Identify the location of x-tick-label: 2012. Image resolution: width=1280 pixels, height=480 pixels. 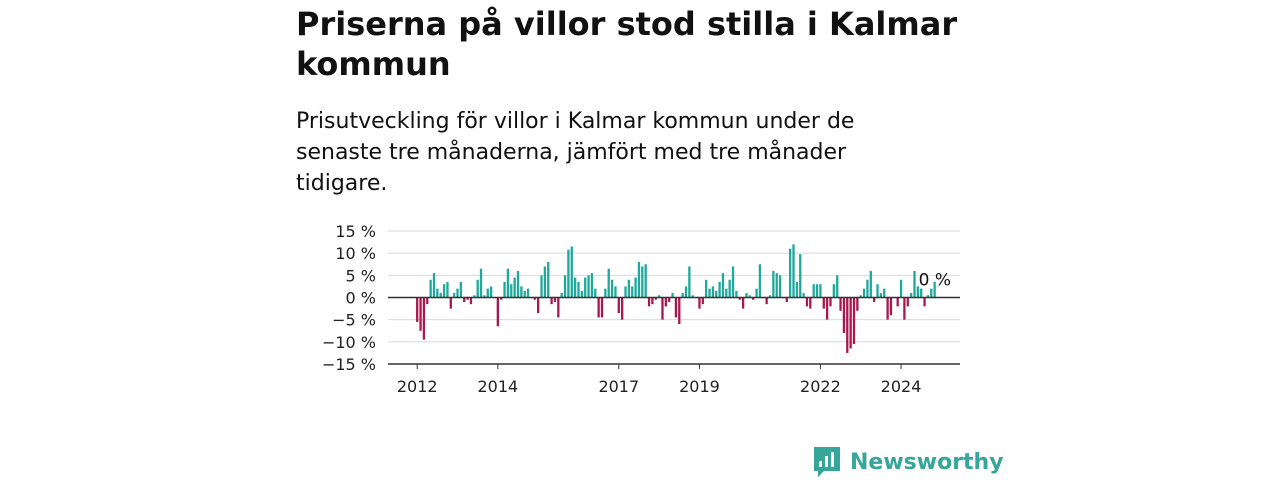
(417, 386).